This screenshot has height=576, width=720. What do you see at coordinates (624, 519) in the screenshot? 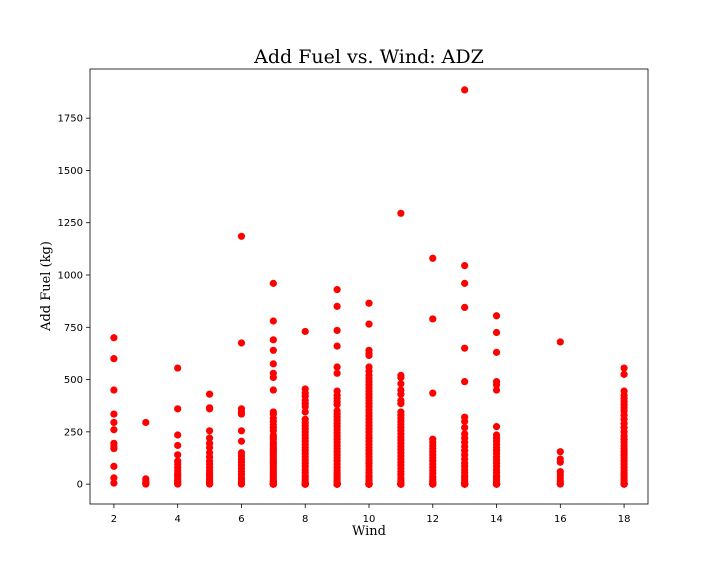
I see `x-tick-label: 18` at bounding box center [624, 519].